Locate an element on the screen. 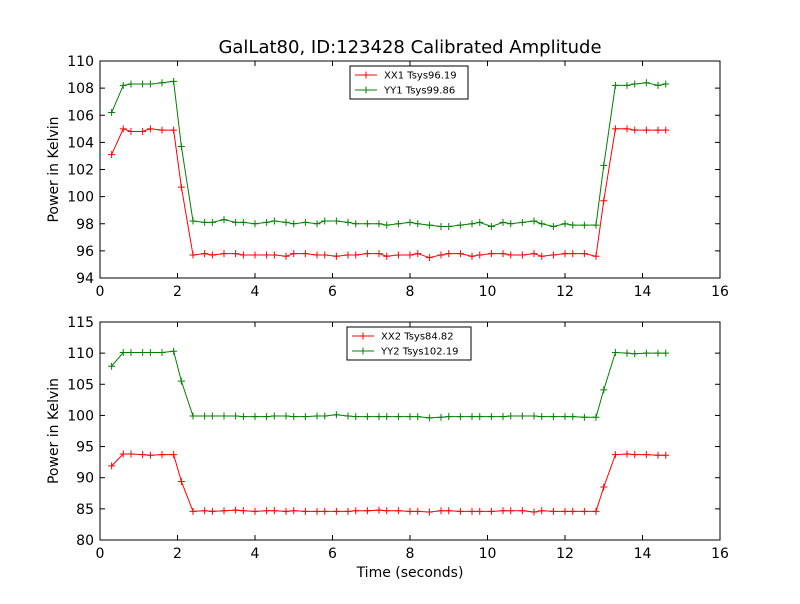 The height and width of the screenshot is (604, 800). legend: XX2 Tsys84.82 YY2 Tsys102.19 is located at coordinates (409, 343).